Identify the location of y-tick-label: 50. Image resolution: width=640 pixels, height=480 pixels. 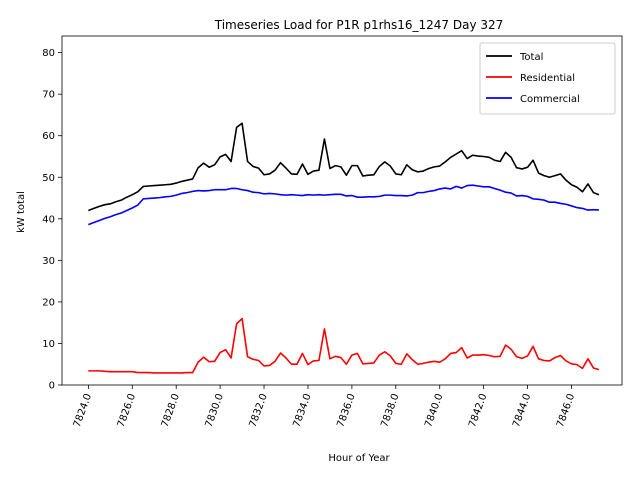
(48, 178).